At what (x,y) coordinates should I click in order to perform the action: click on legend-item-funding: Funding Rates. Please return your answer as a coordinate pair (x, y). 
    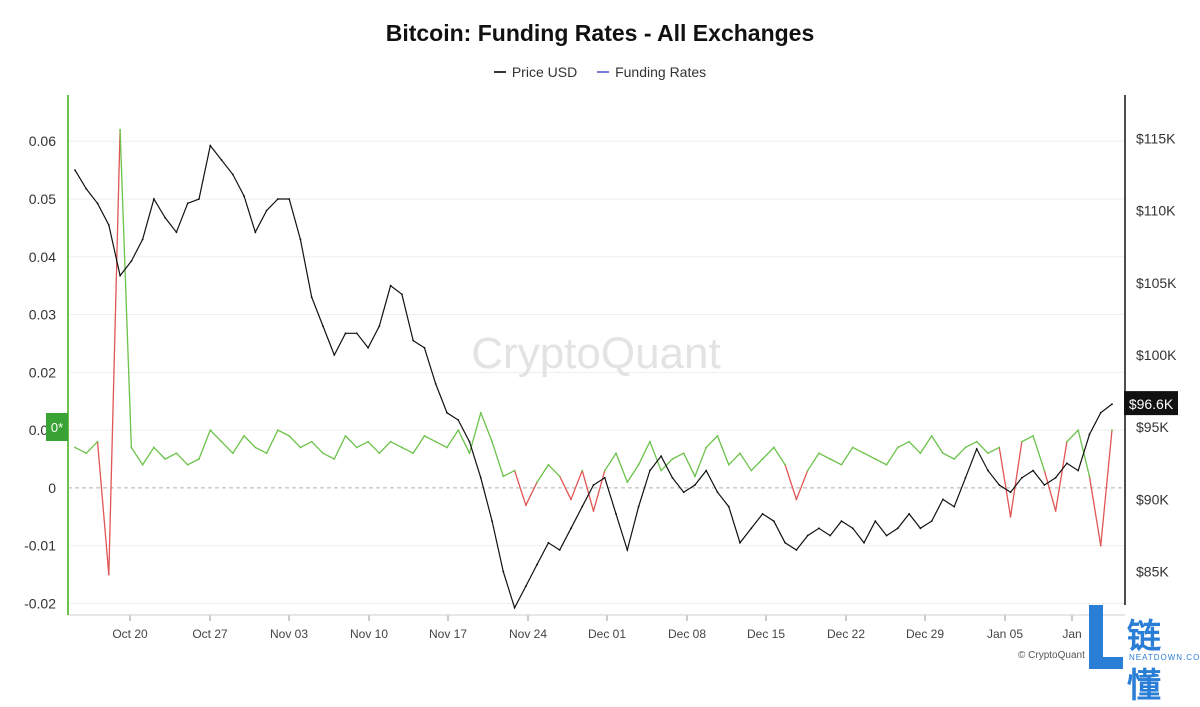
    Looking at the image, I should click on (651, 72).